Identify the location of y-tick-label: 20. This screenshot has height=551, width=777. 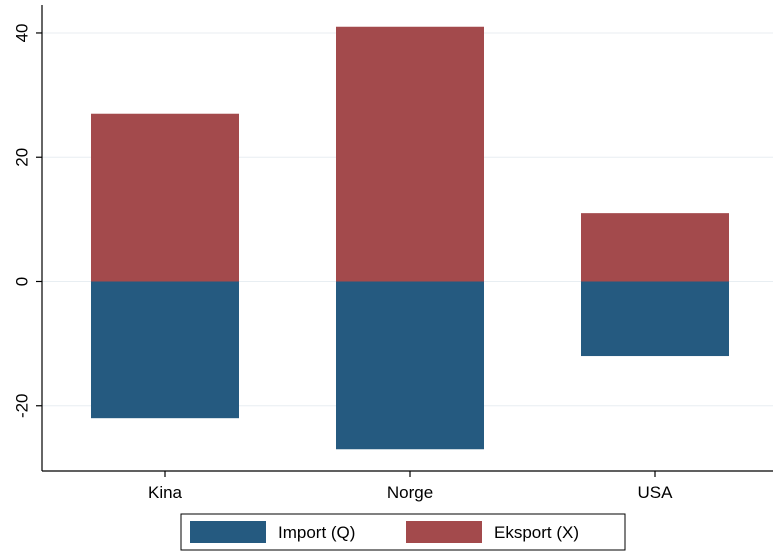
(22, 157).